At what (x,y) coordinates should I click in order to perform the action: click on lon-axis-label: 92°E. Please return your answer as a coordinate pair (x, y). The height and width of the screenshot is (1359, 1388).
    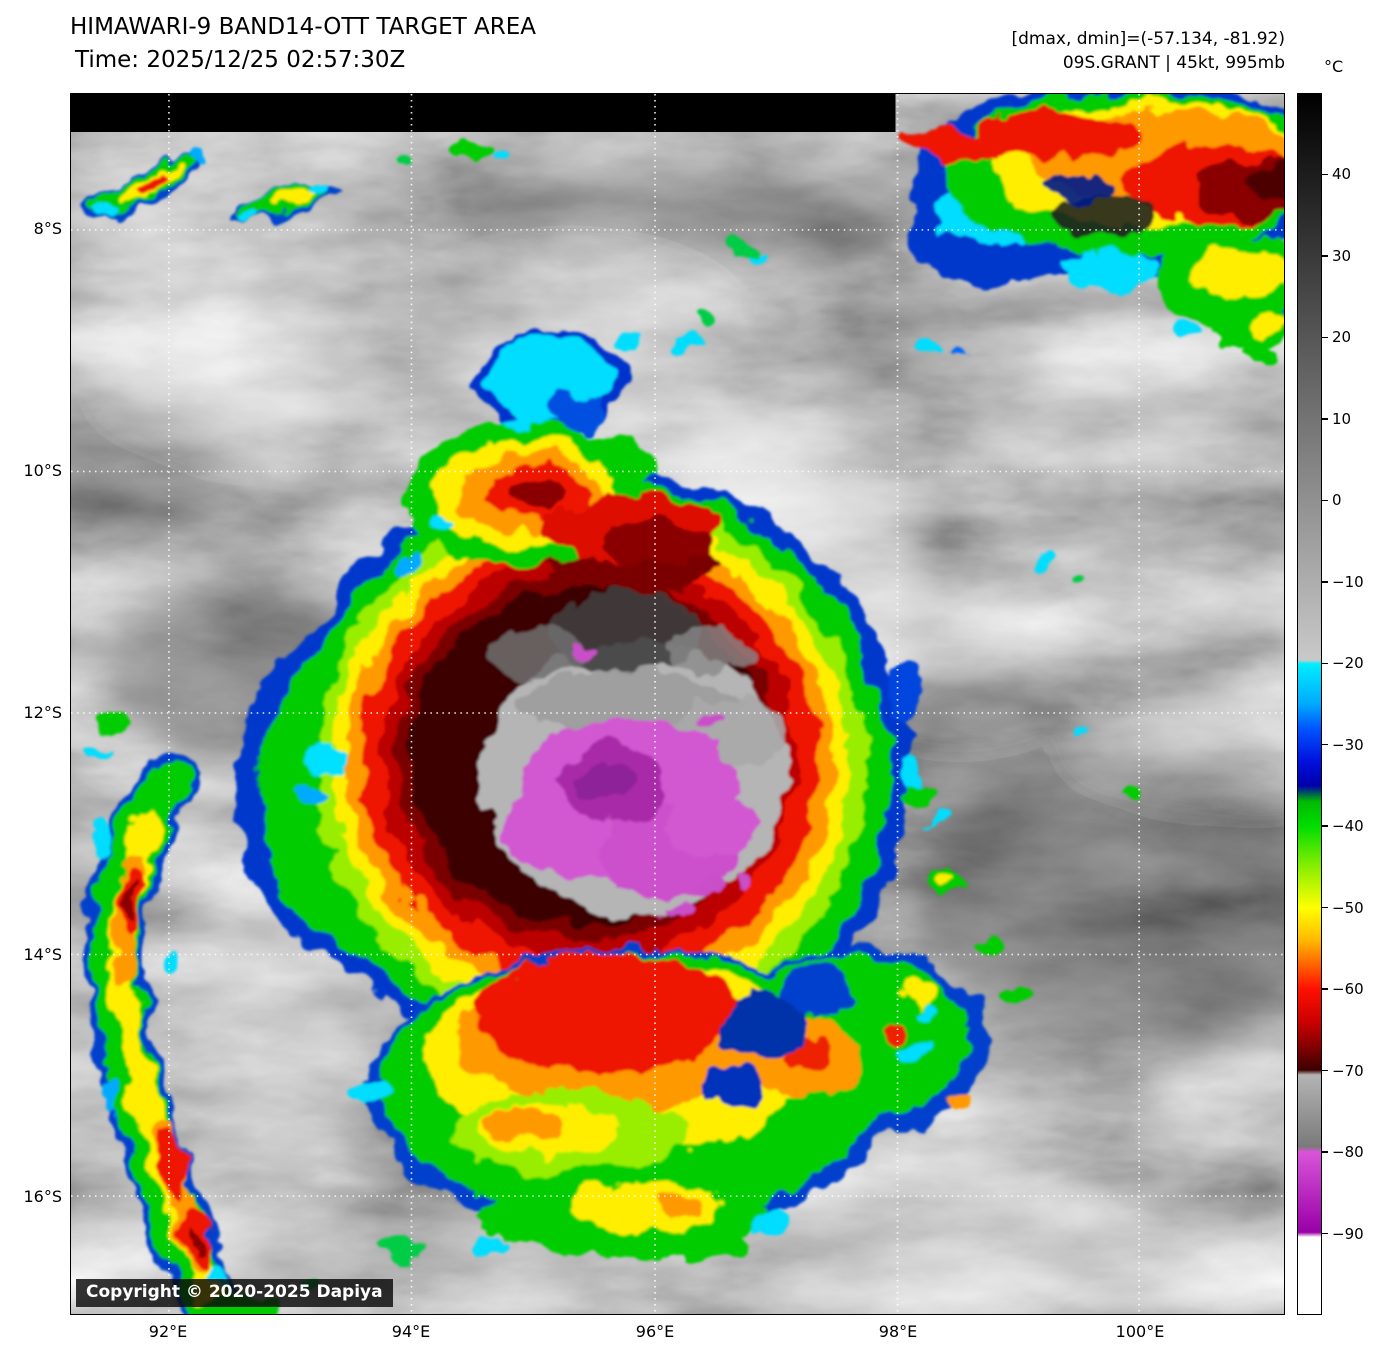
    Looking at the image, I should click on (168, 1331).